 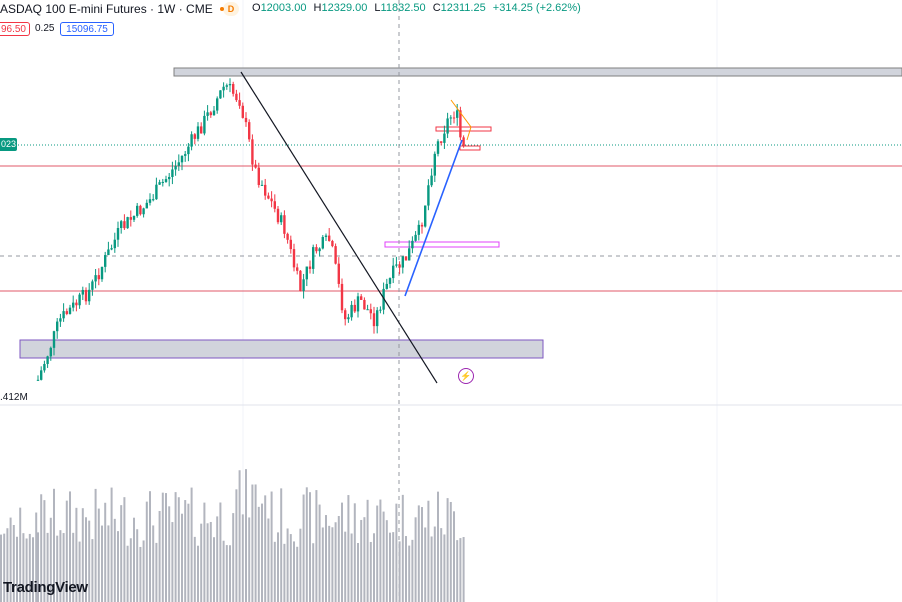 What do you see at coordinates (229, 9) in the screenshot?
I see `delay-badge: D` at bounding box center [229, 9].